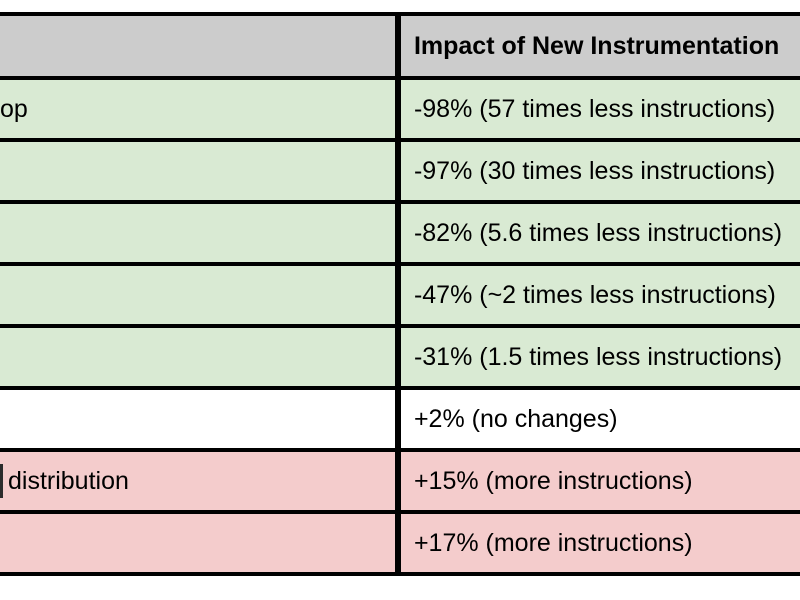 The width and height of the screenshot is (800, 600). I want to click on row-impact-cell: -82% (5.6 times less instructions), so click(600, 233).